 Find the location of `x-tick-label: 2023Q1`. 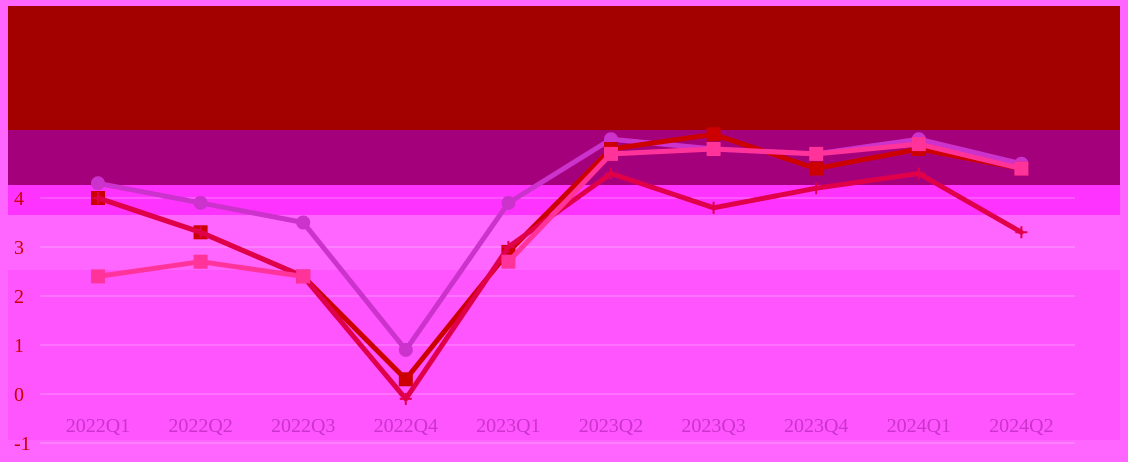

x-tick-label: 2023Q1 is located at coordinates (508, 426).